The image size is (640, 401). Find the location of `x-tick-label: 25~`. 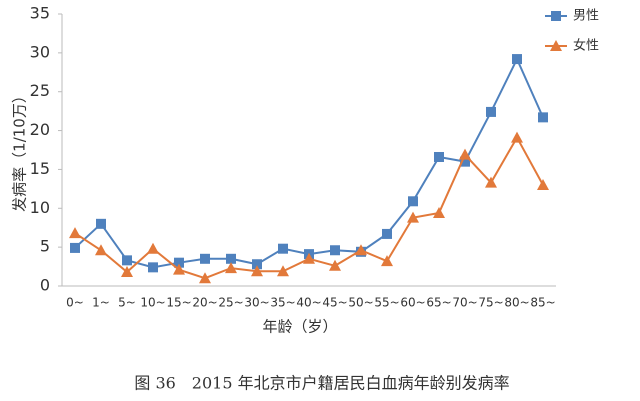

x-tick-label: 25~ is located at coordinates (230, 303).